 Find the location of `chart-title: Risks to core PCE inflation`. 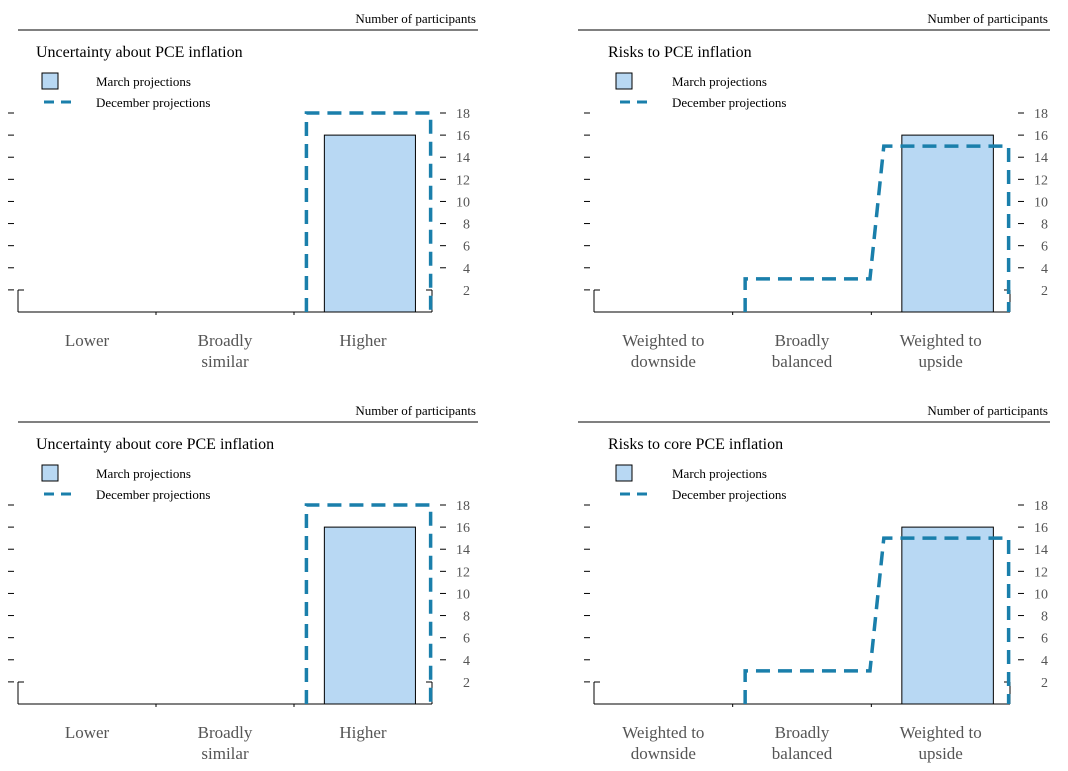

chart-title: Risks to core PCE inflation is located at coordinates (695, 444).